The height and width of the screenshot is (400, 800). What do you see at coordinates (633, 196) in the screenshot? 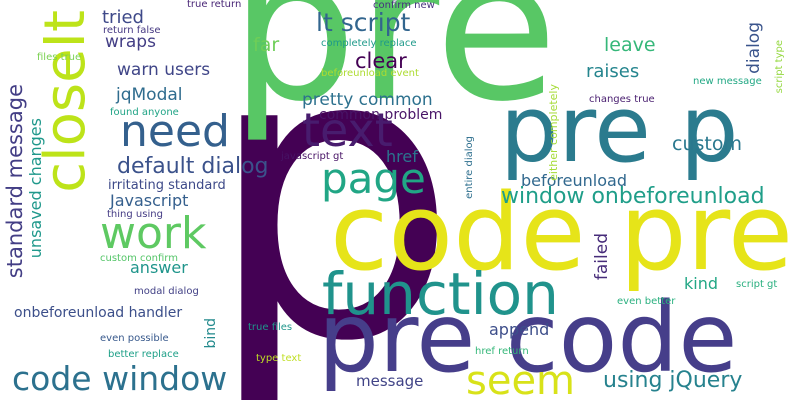
I see `word: window onbeforeunload` at bounding box center [633, 196].